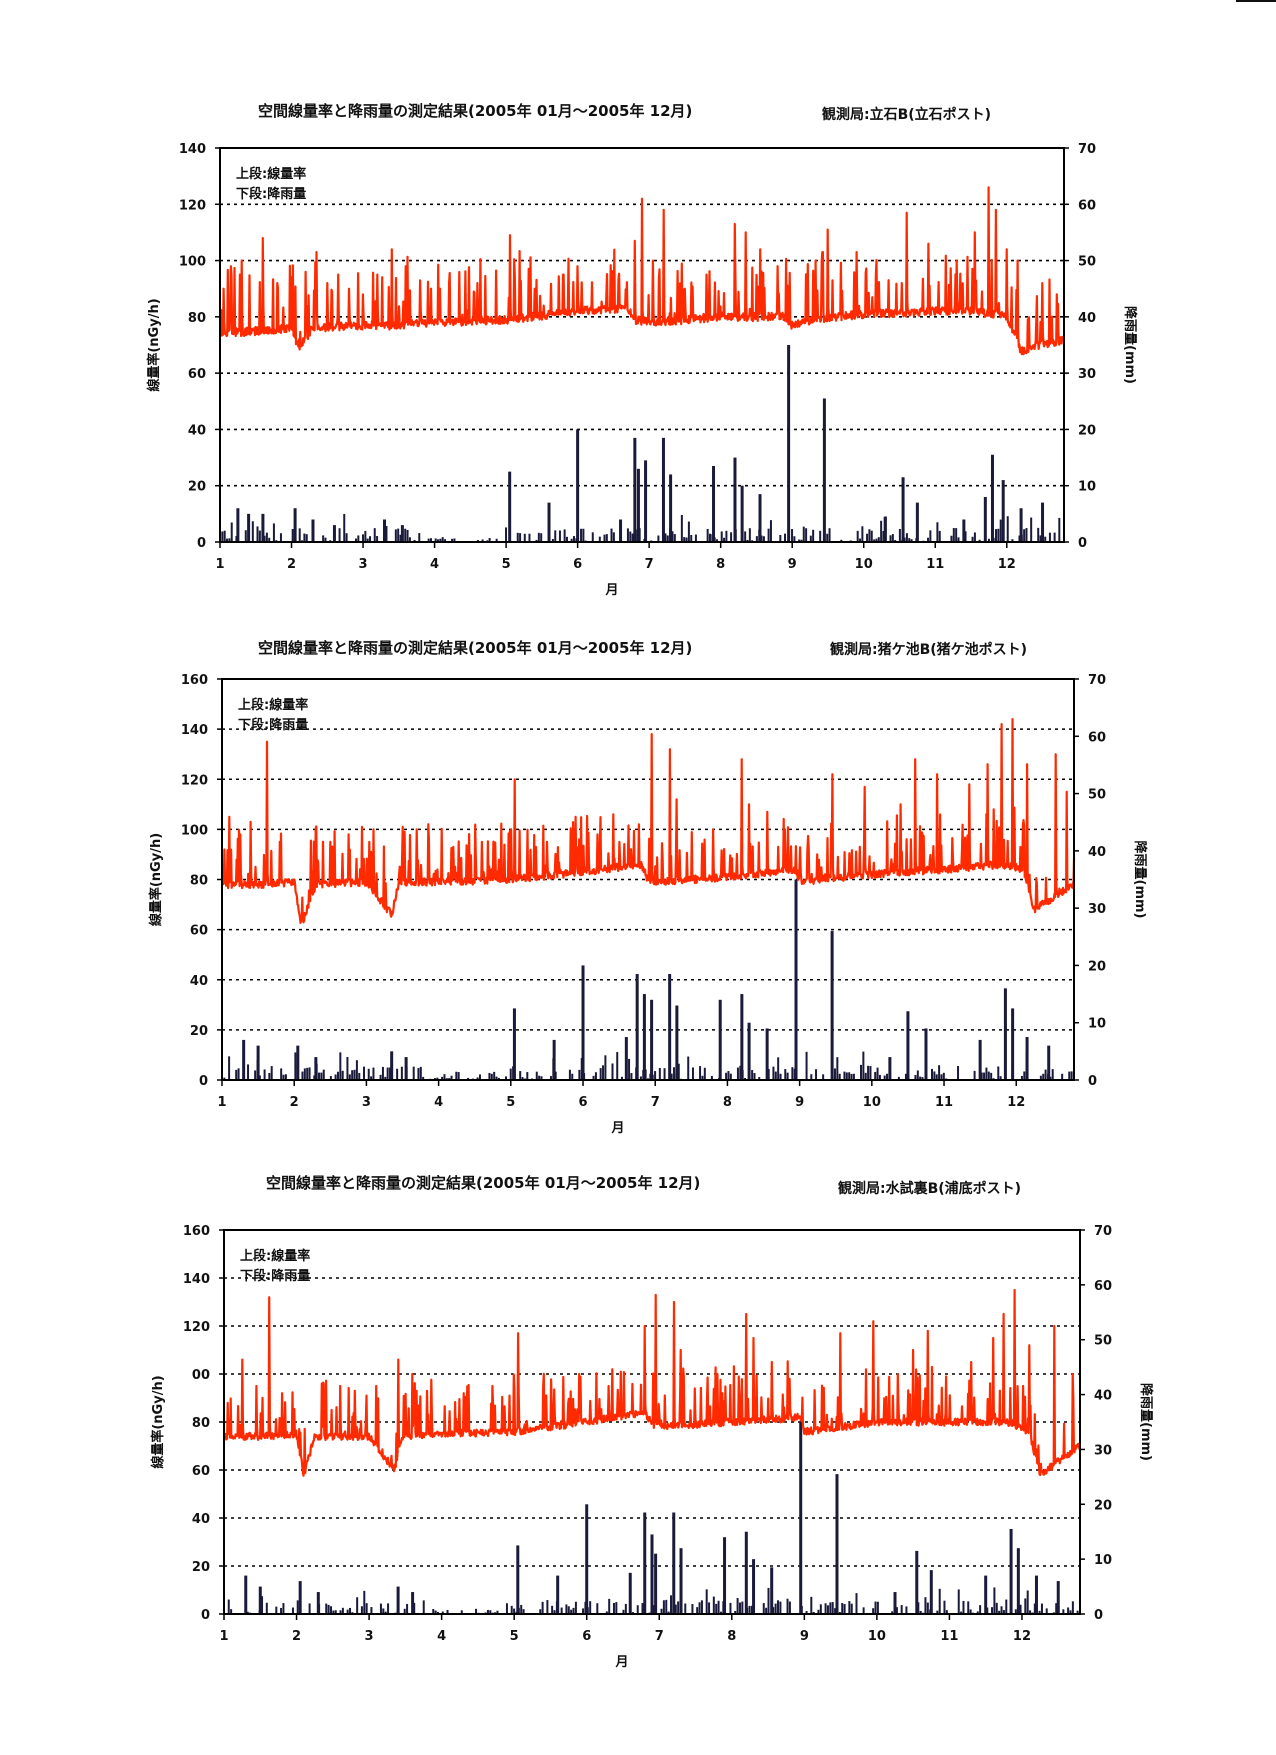 Image resolution: width=1276 pixels, height=1755 pixels. I want to click on dose-rate-line, so click(641, 271).